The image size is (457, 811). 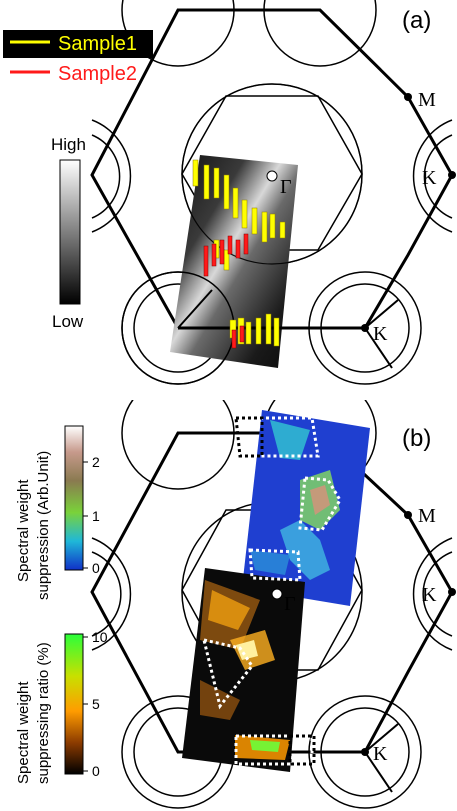 What do you see at coordinates (195, 309) in the screenshot?
I see `gamma-k-line` at bounding box center [195, 309].